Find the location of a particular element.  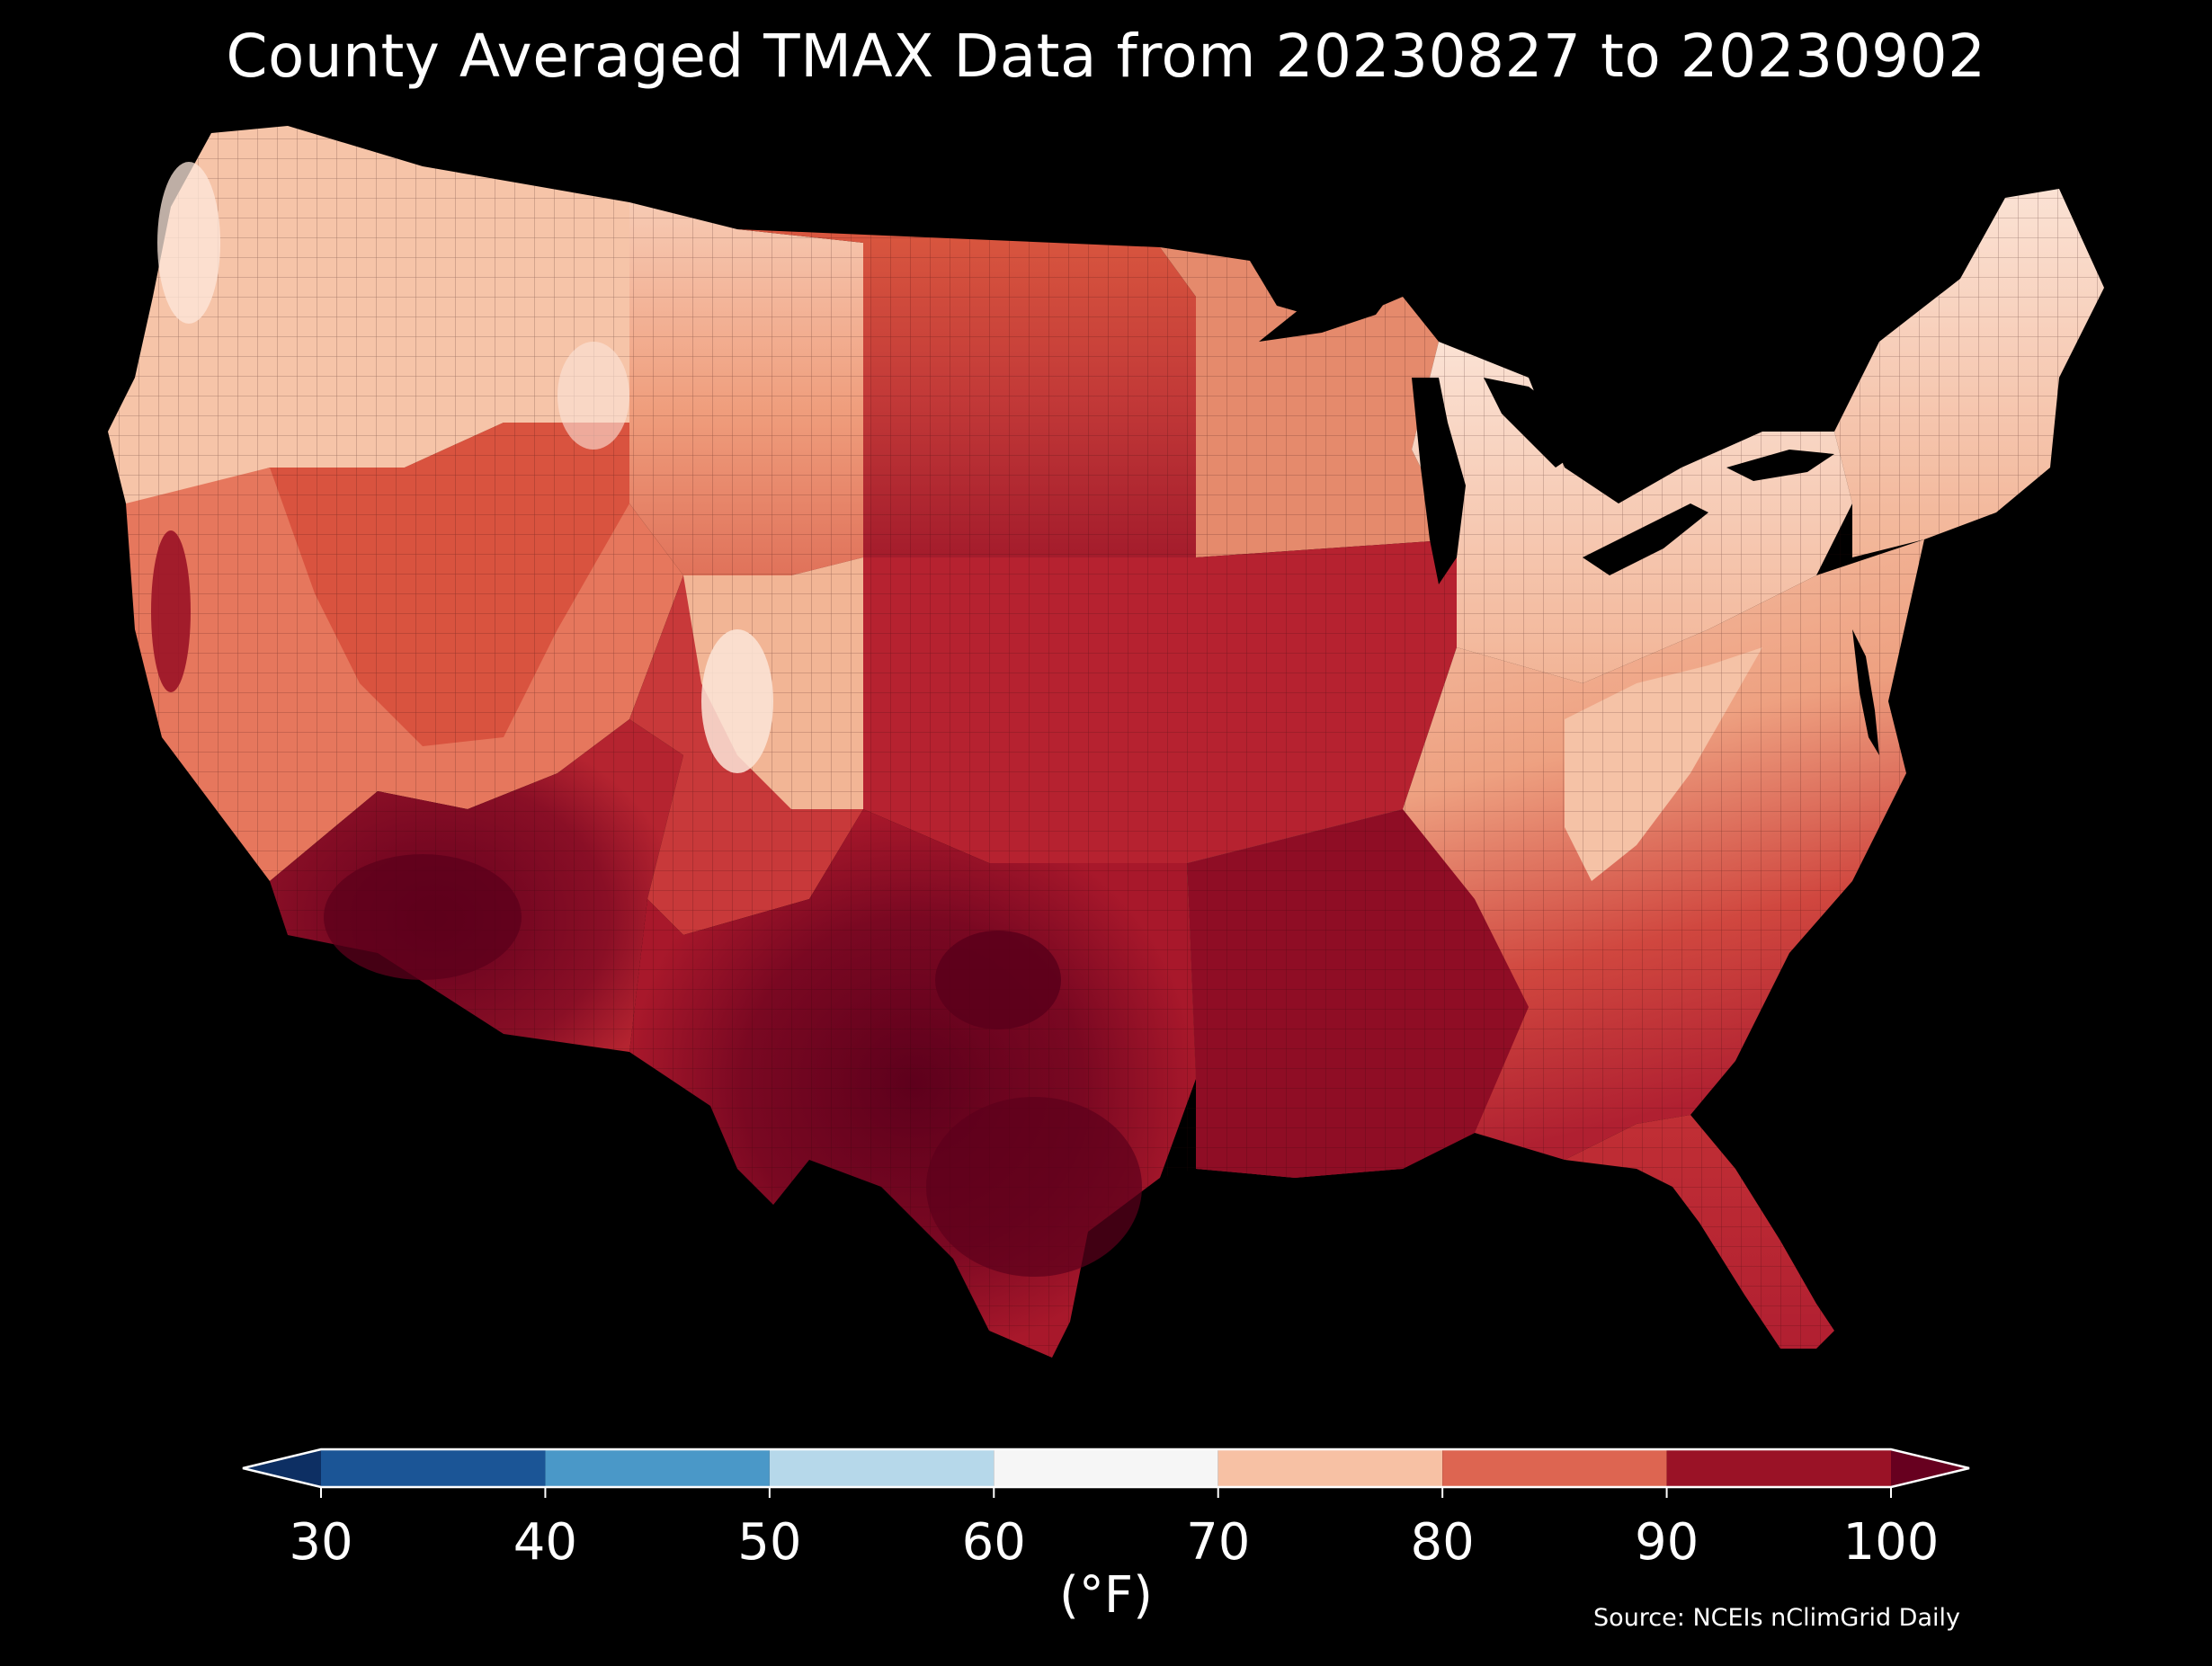

lake-huron is located at coordinates (1533, 423).